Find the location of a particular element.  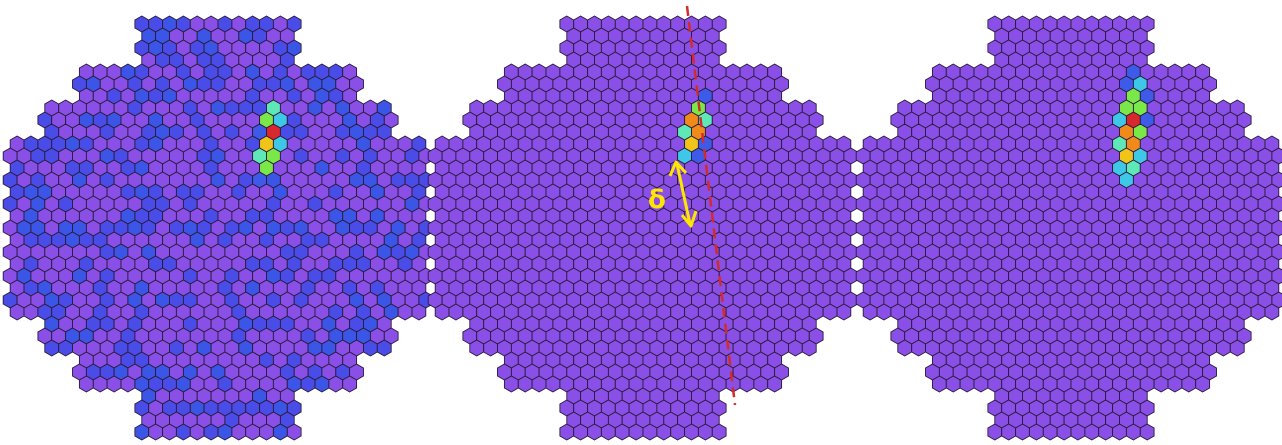

delta-label: δ is located at coordinates (657, 200).